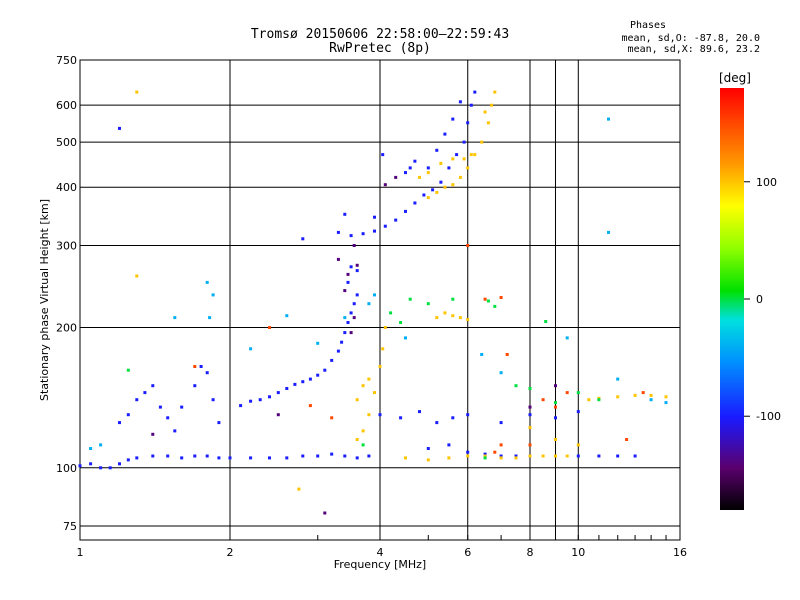 This screenshot has width=800, height=600. I want to click on y-tick-label: 100, so click(66, 468).